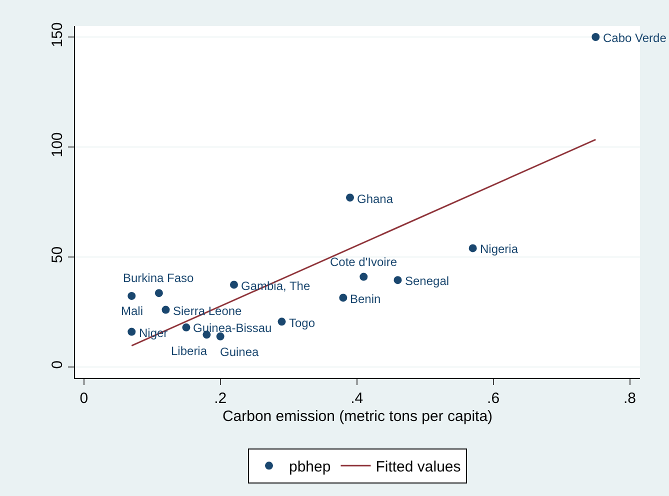 The image size is (669, 496). I want to click on annotation: Ghana, so click(375, 199).